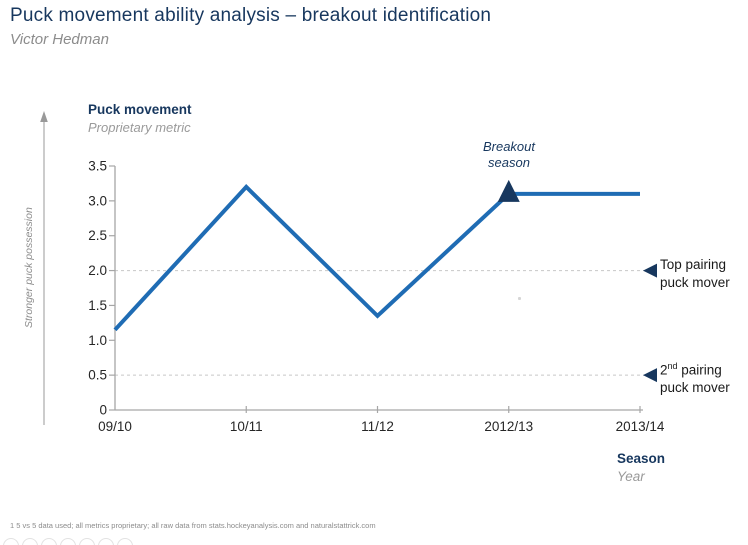  Describe the element at coordinates (97, 270) in the screenshot. I see `svg-text: 2.0` at that location.